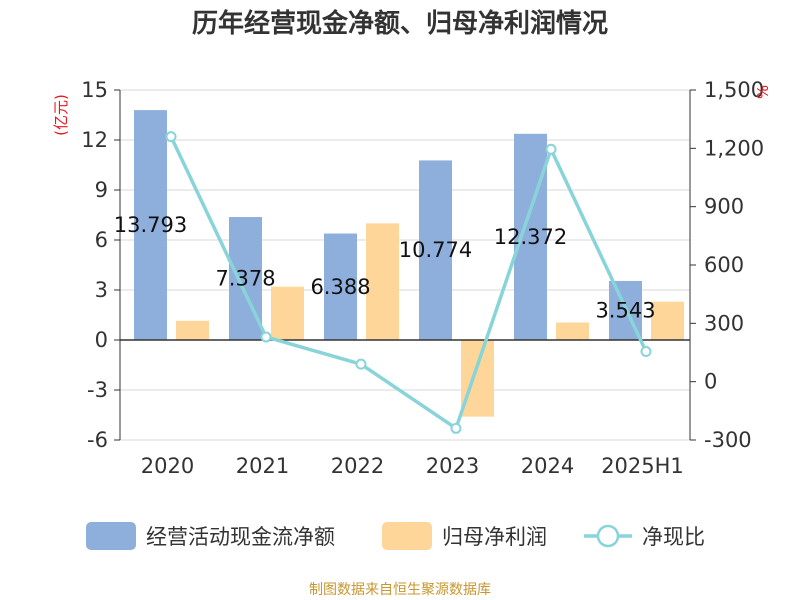  I want to click on right-tick-label: 300, so click(724, 323).